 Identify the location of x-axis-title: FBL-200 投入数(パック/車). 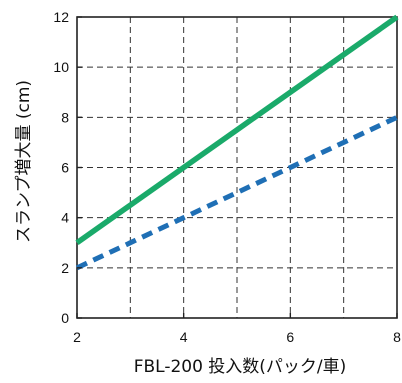
(240, 367).